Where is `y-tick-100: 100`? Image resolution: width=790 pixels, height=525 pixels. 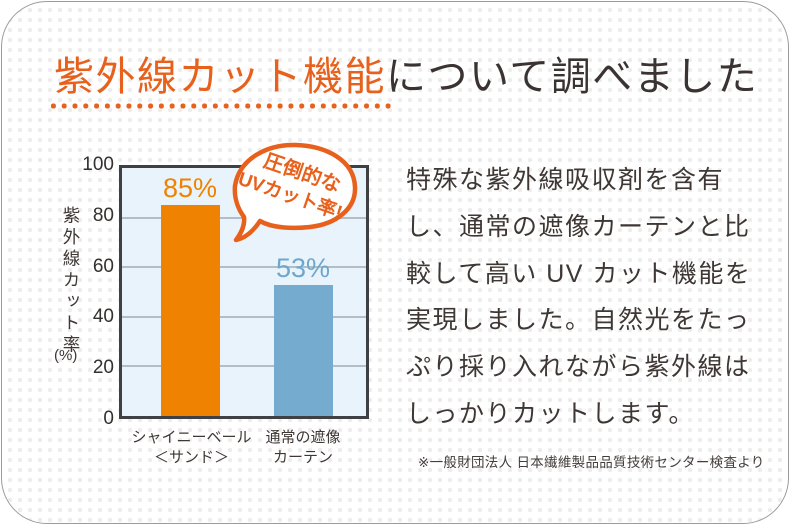 y-tick-100: 100 is located at coordinates (98, 164).